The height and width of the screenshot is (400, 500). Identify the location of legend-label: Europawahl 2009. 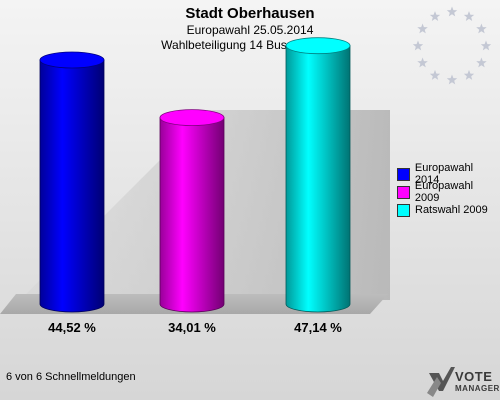
(444, 192).